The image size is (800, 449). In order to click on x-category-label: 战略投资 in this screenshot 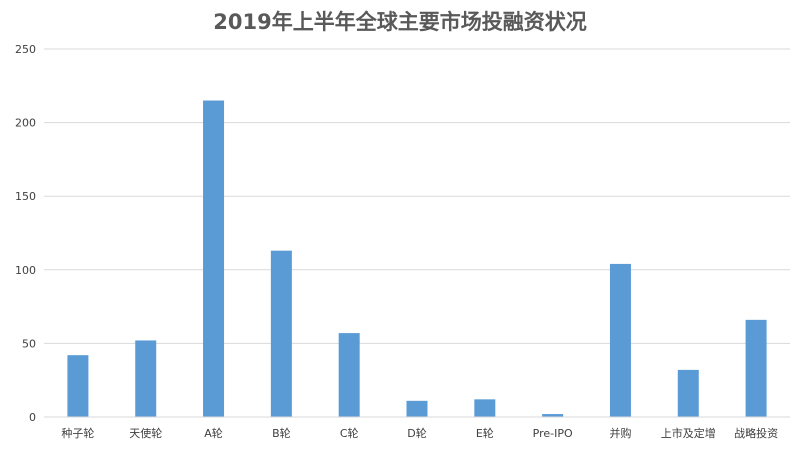, I will do `click(756, 433)`.